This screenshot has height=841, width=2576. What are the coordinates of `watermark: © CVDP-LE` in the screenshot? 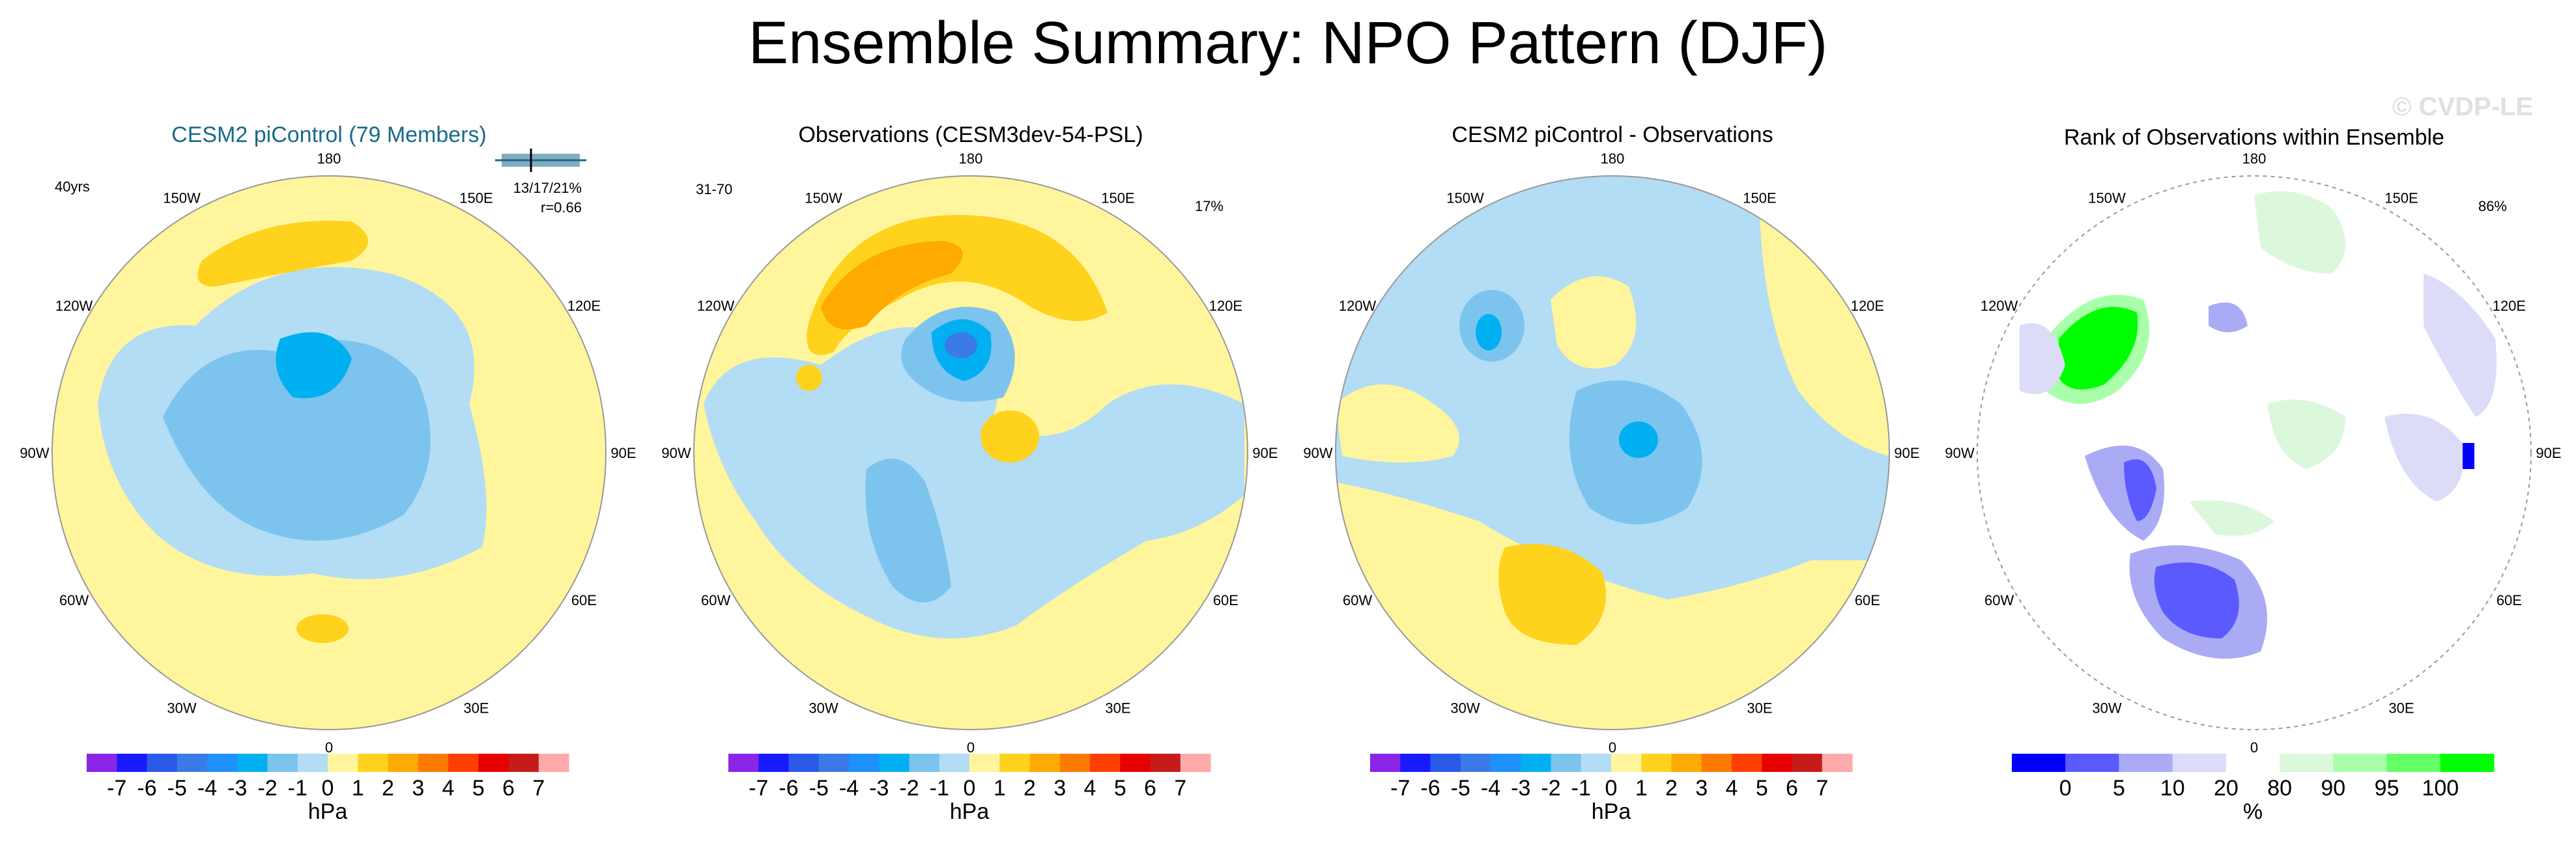 It's located at (2463, 107).